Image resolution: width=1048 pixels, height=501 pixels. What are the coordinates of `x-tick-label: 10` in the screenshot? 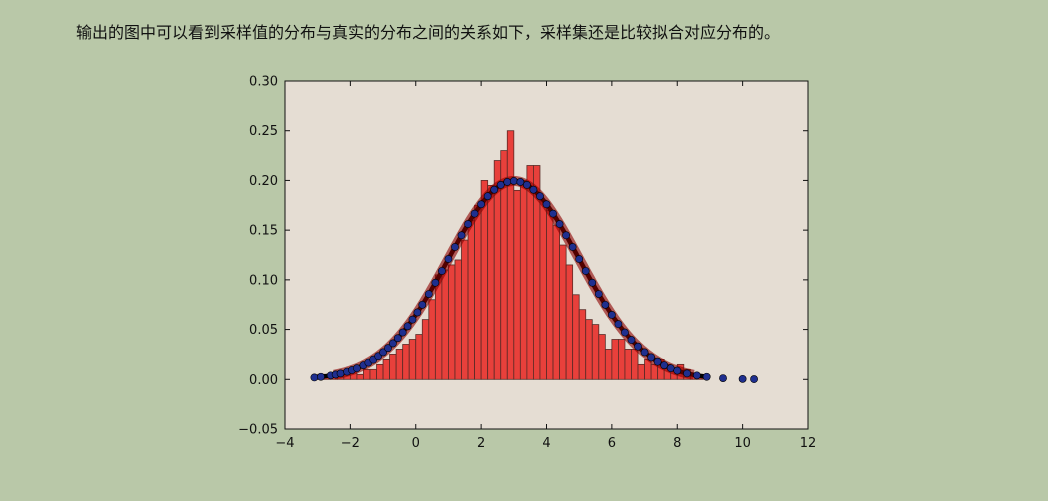 It's located at (742, 443).